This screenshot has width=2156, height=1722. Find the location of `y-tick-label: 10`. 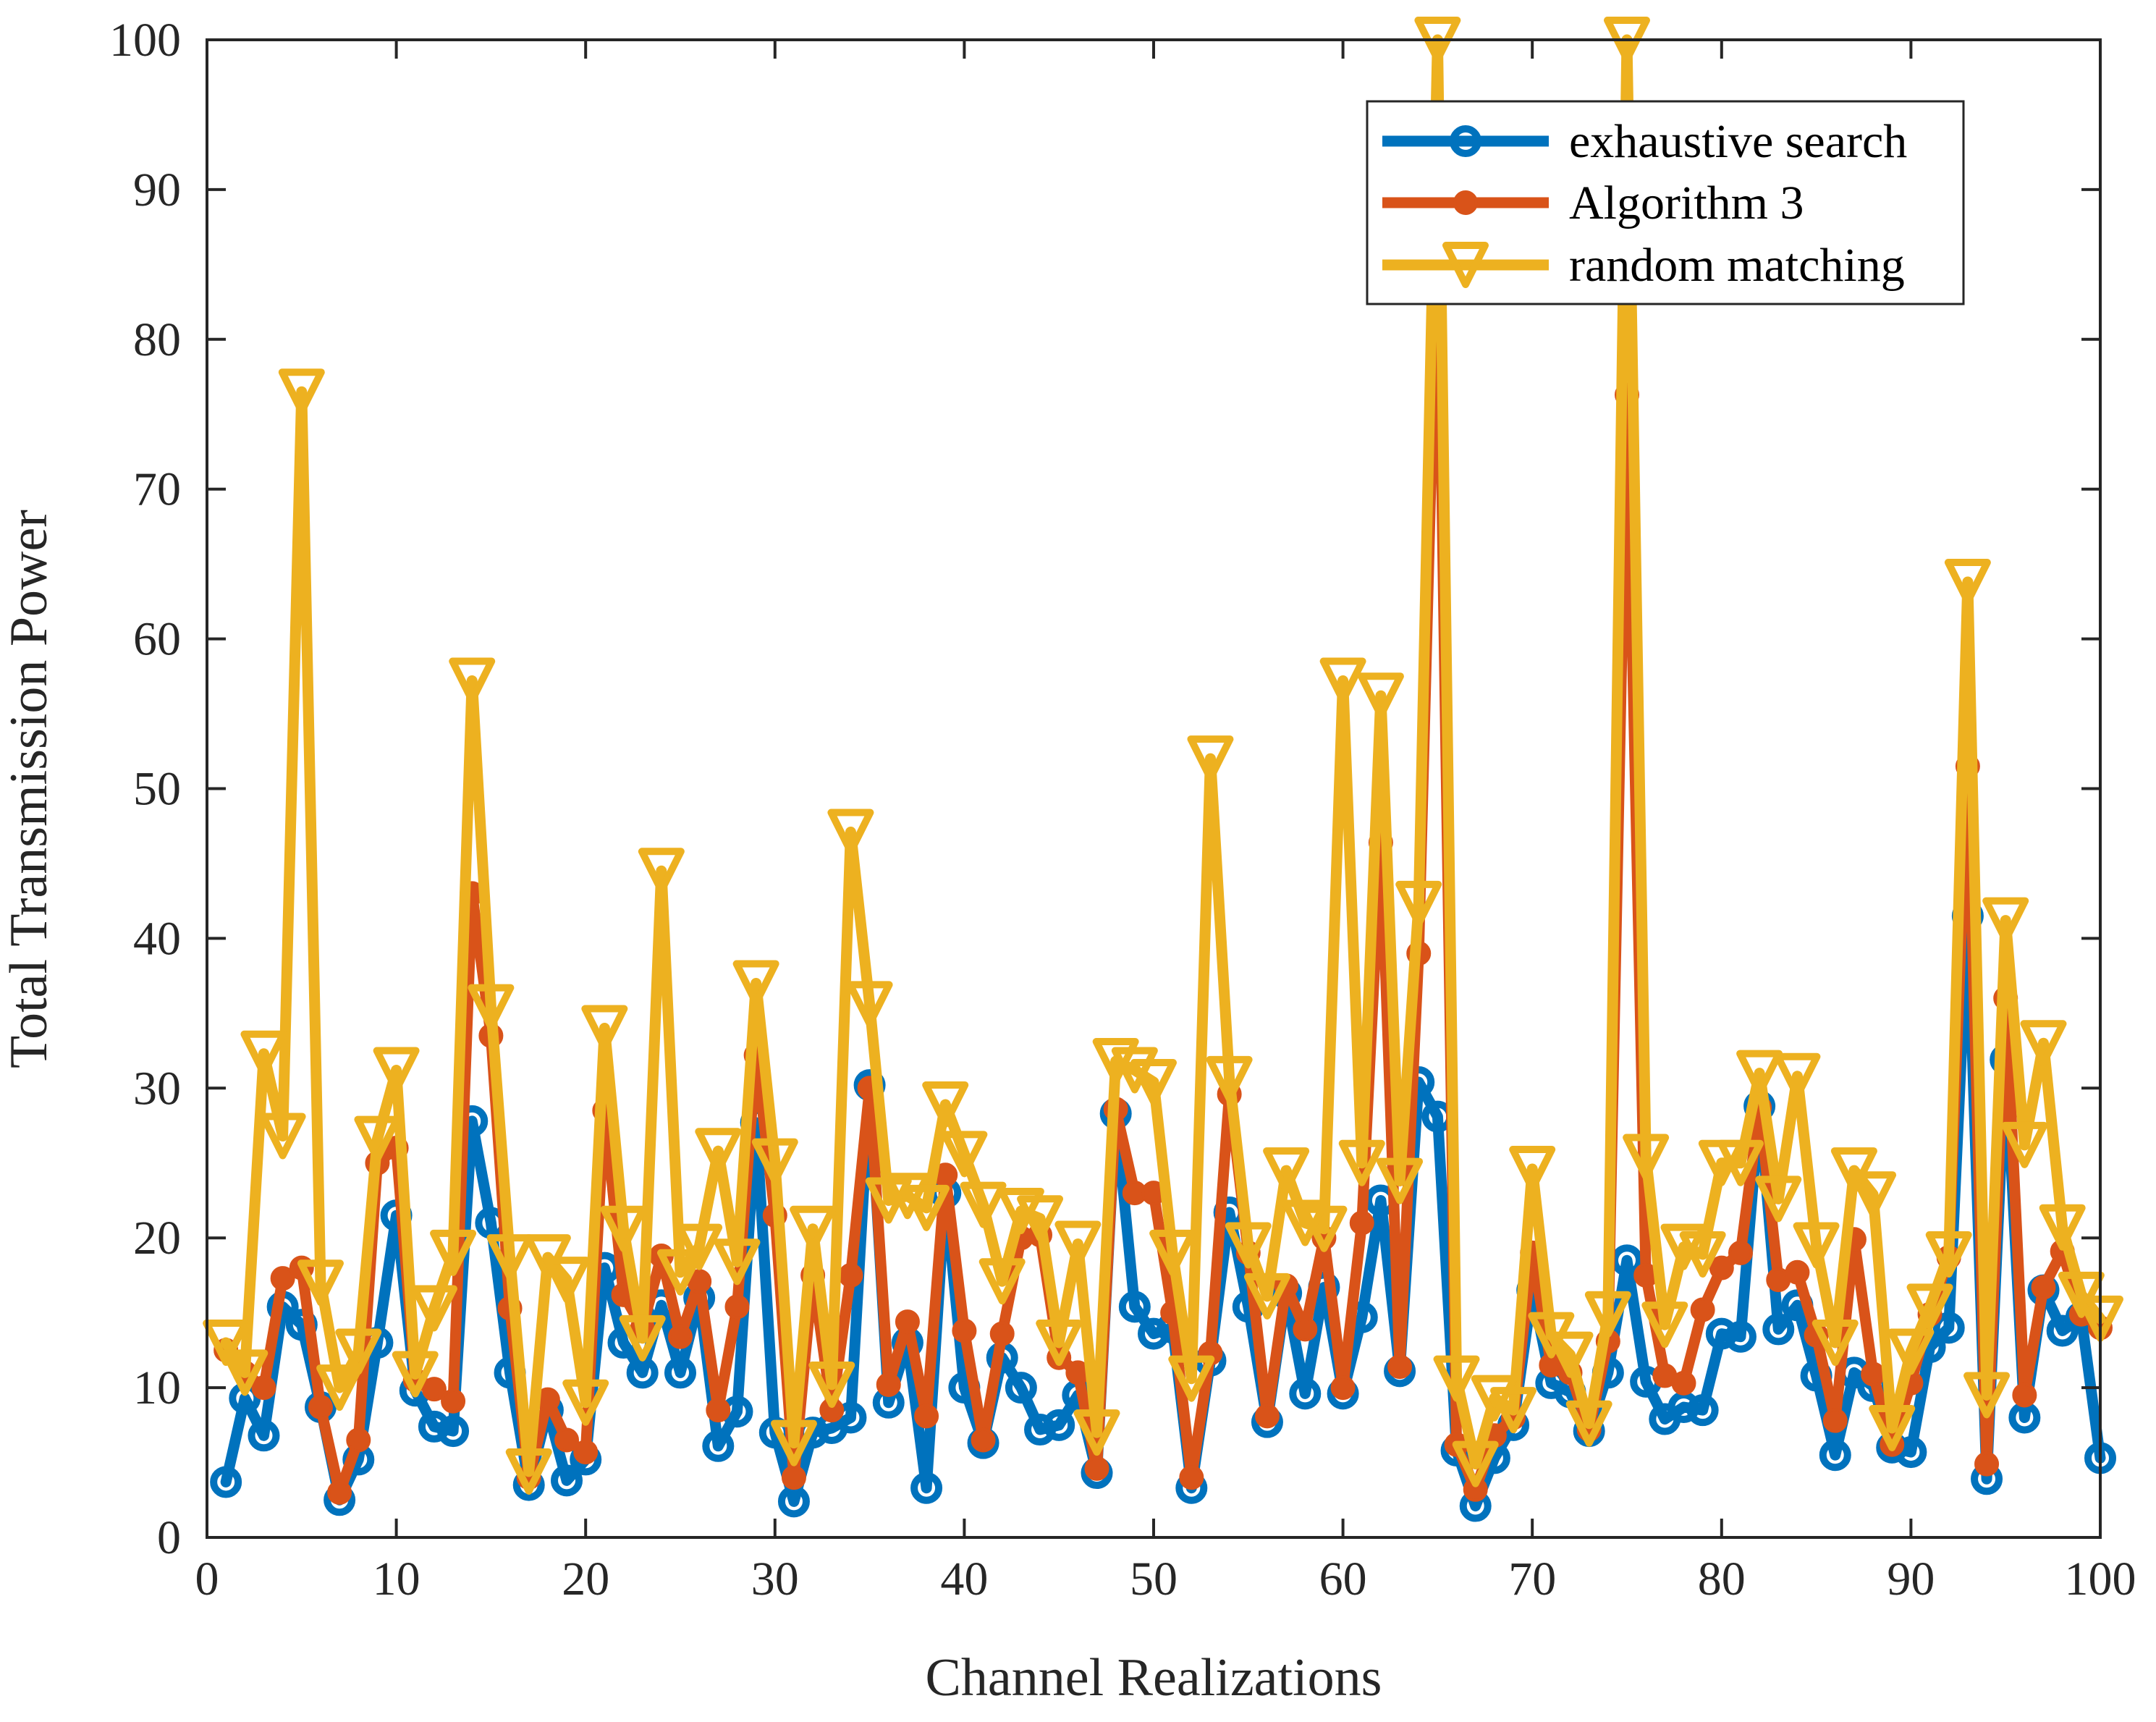

y-tick-label: 10 is located at coordinates (157, 1388).